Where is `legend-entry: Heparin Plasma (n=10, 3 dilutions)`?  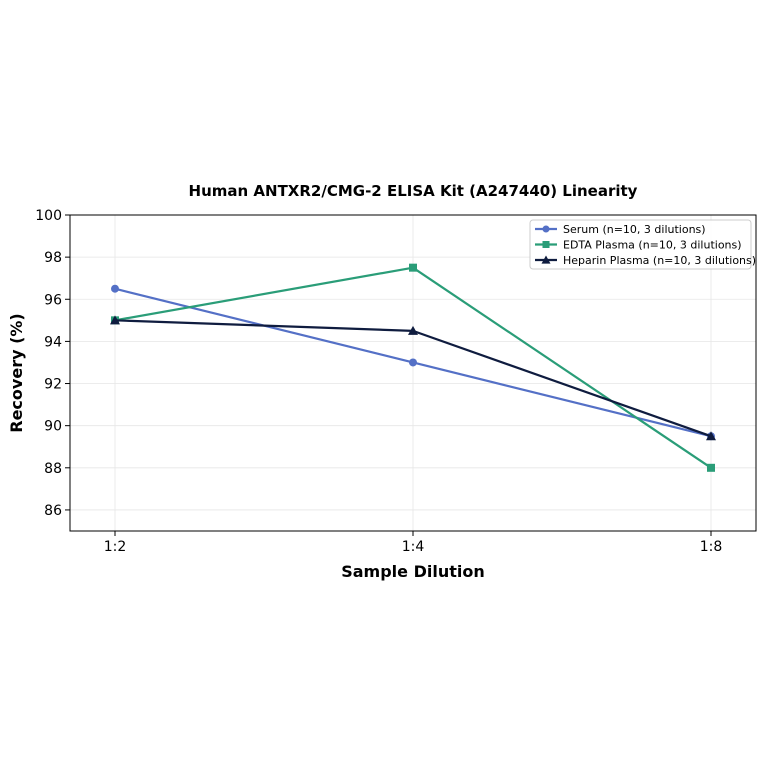
legend-entry: Heparin Plasma (n=10, 3 dilutions) is located at coordinates (659, 260).